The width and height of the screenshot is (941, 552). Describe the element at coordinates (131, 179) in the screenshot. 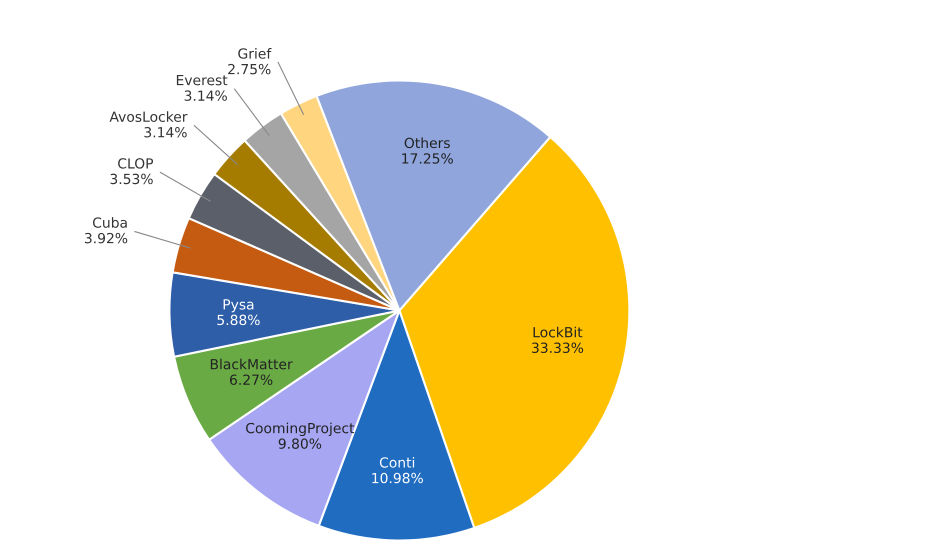

I see `data-label: 3.53%` at that location.